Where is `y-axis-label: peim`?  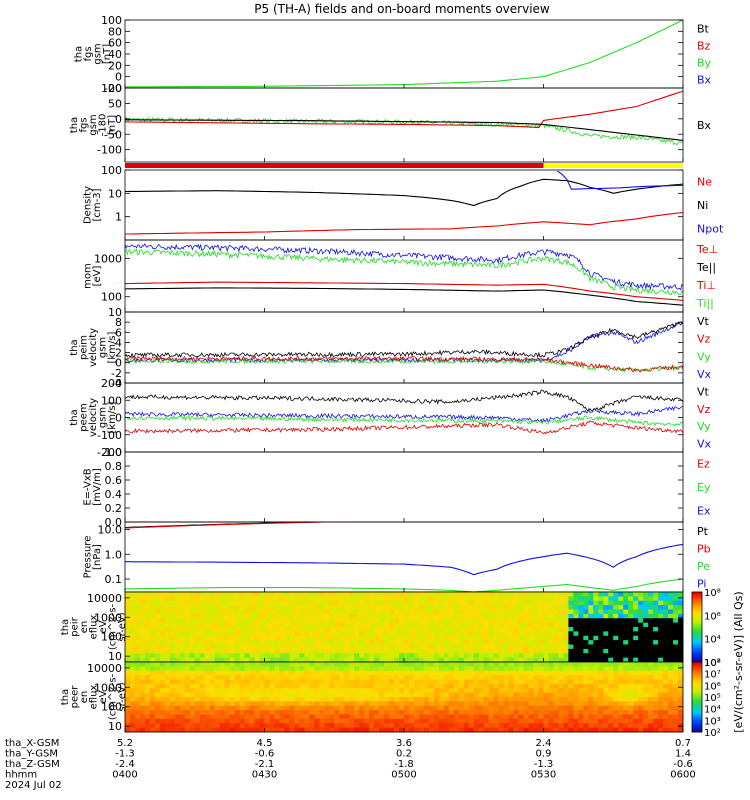 y-axis-label: peim is located at coordinates (84, 347).